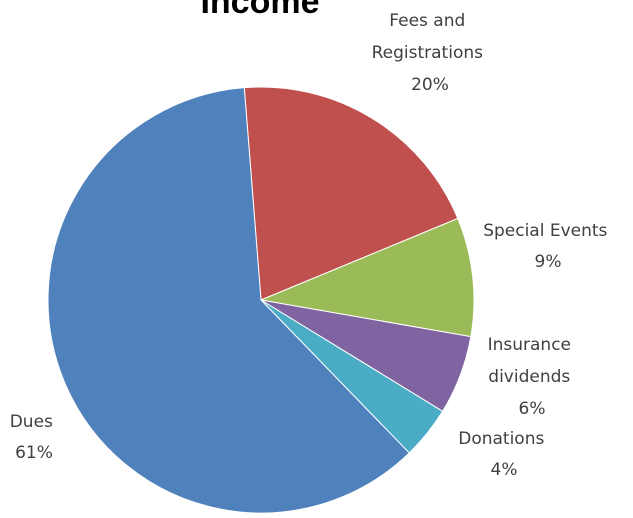 The height and width of the screenshot is (518, 633). Describe the element at coordinates (351, 193) in the screenshot. I see `pie-slice-fees-and-registrations` at that location.